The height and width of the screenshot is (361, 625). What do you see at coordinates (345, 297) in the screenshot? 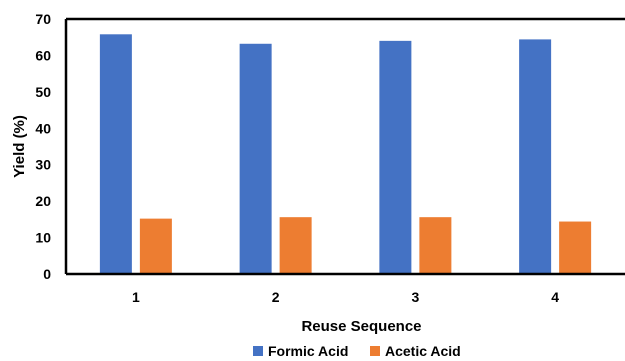
I see `x-tick-labels: 1 2 3 4` at bounding box center [345, 297].